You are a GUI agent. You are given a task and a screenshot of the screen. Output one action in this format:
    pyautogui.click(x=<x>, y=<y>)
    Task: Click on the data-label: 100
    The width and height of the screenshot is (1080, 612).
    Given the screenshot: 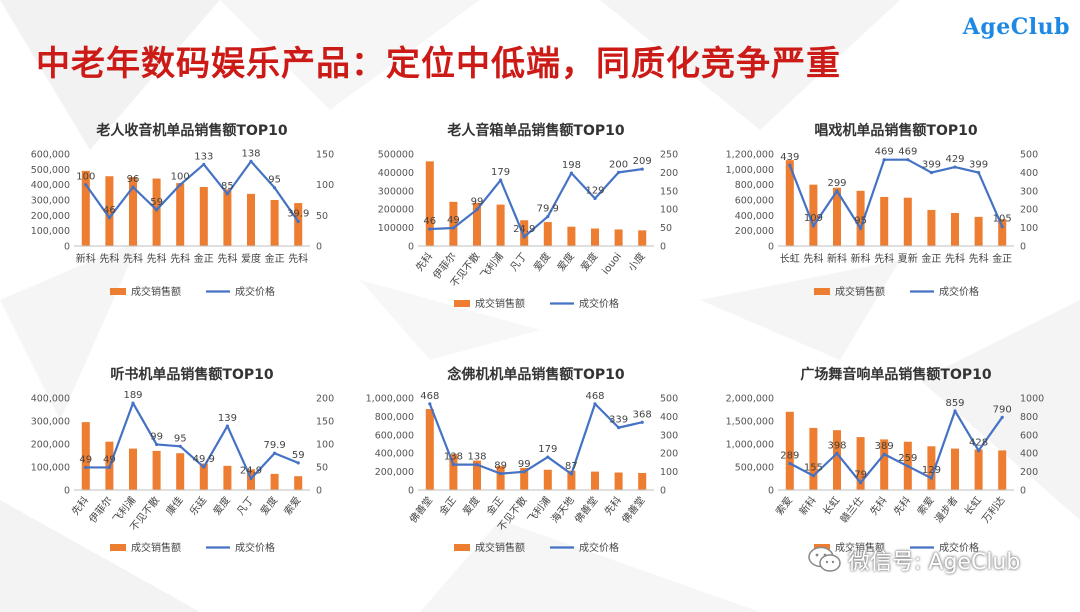 What is the action you would take?
    pyautogui.click(x=85, y=177)
    